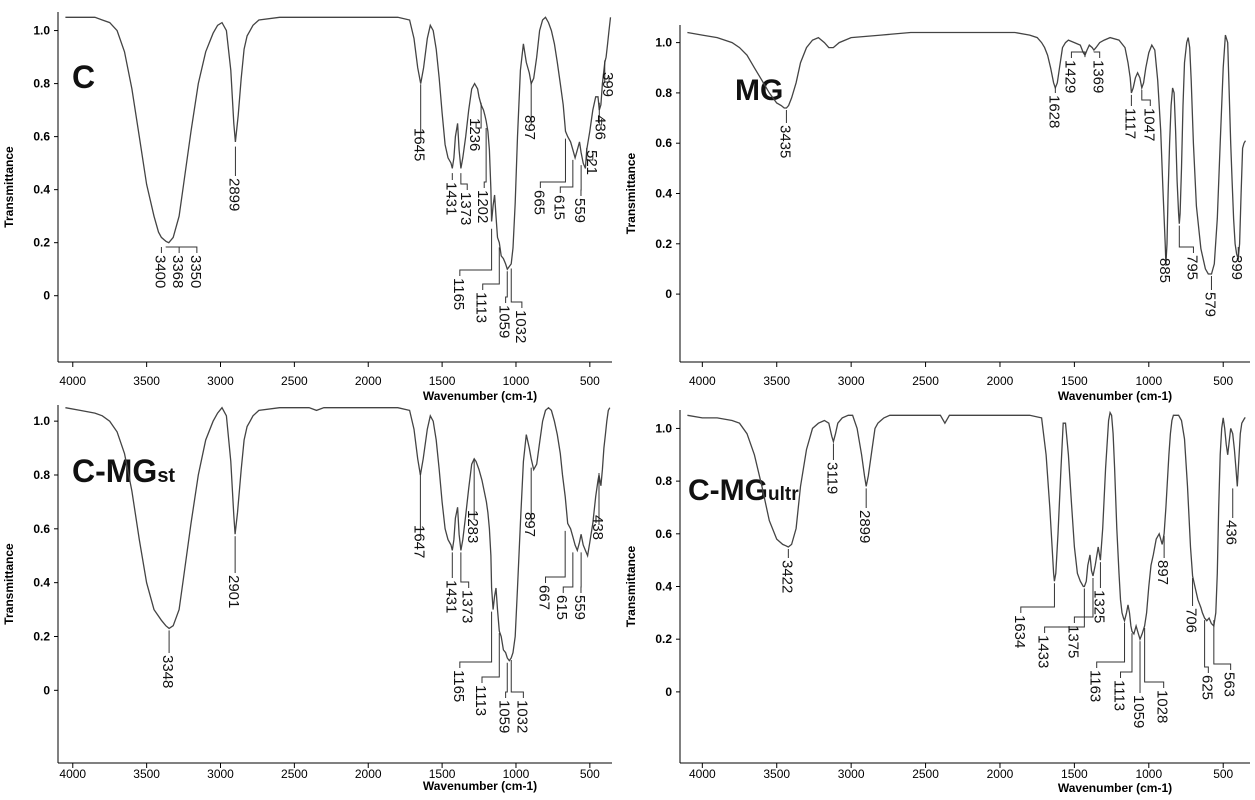  I want to click on peak-label: 1325, so click(1098, 606).